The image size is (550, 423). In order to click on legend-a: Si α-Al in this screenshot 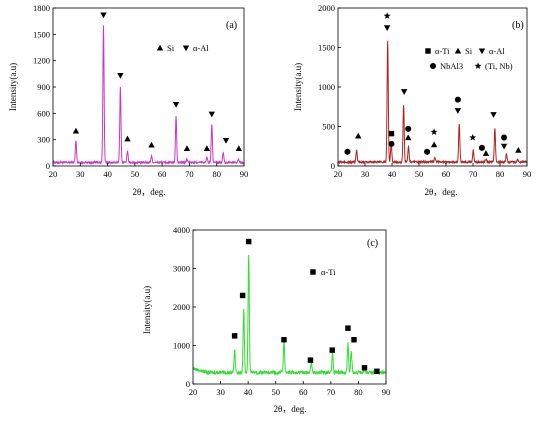, I will do `click(182, 48)`.